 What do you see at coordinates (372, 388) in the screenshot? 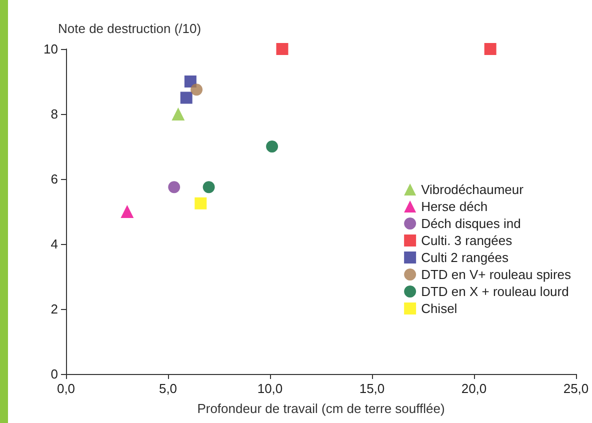
I see `x-tick-label: 15,0` at bounding box center [372, 388].